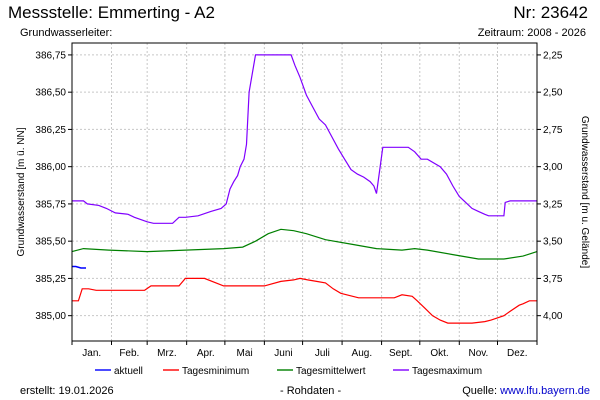 The height and width of the screenshot is (400, 600). I want to click on x-tick-label: Okt., so click(439, 353).